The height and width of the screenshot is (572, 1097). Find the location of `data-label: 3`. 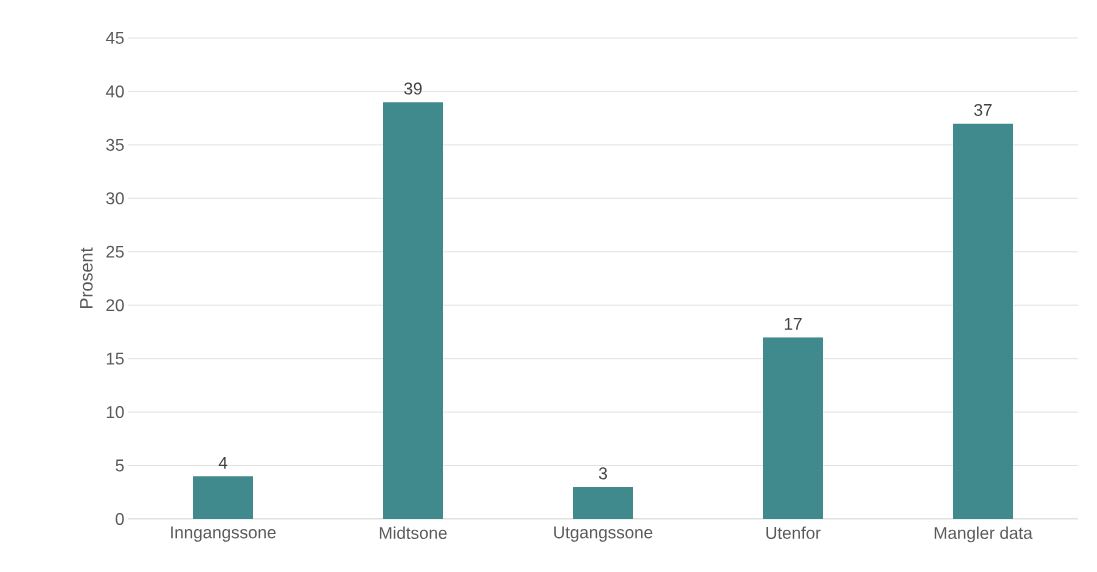

data-label: 3 is located at coordinates (602, 473).